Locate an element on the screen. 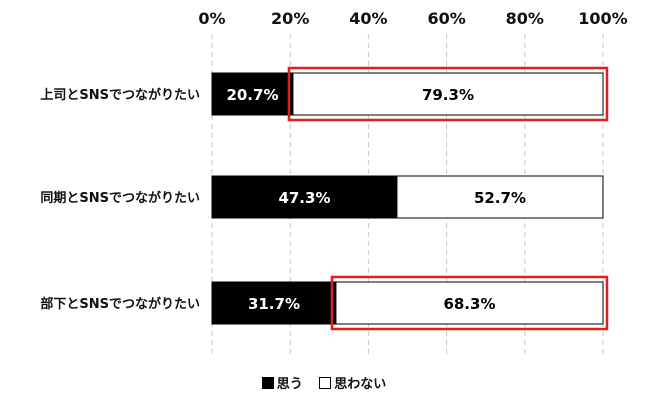 This screenshot has width=648, height=409. data-label: 31.7% is located at coordinates (274, 304).